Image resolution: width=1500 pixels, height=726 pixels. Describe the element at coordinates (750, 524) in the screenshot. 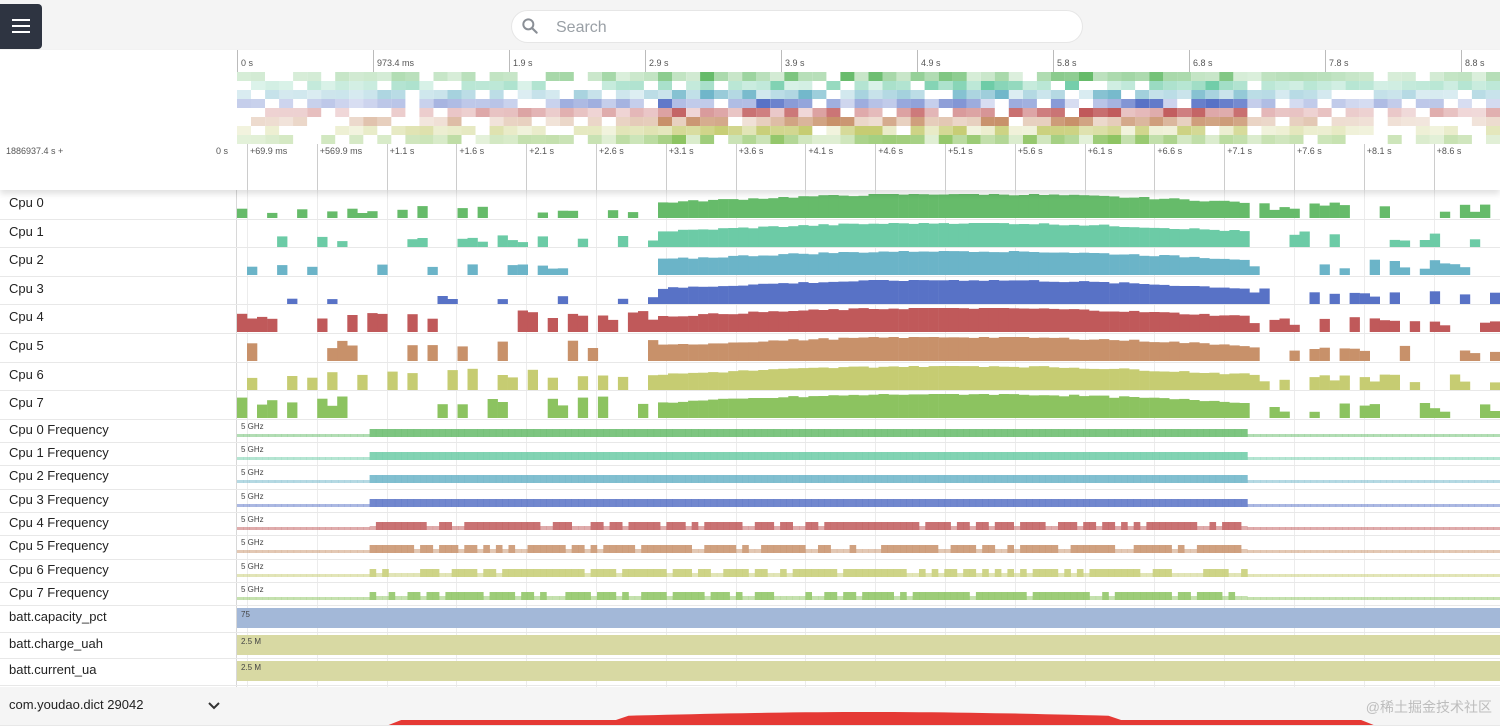

I see `cpu-frequency-track: Cpu 4 Frequency 5 GHz` at that location.